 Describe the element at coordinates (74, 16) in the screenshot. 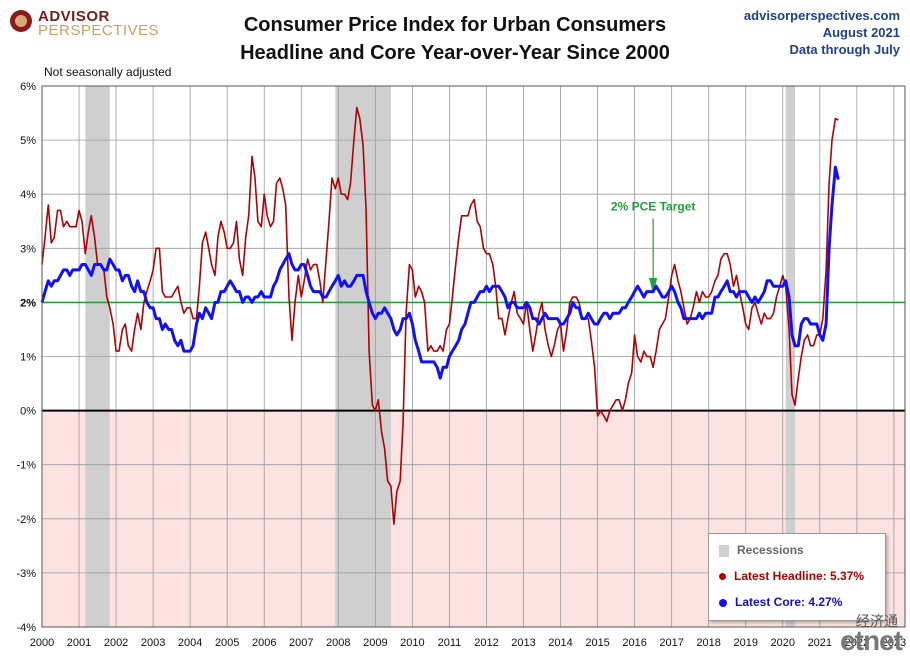

I see `brand-name-line1: ADVISOR` at that location.